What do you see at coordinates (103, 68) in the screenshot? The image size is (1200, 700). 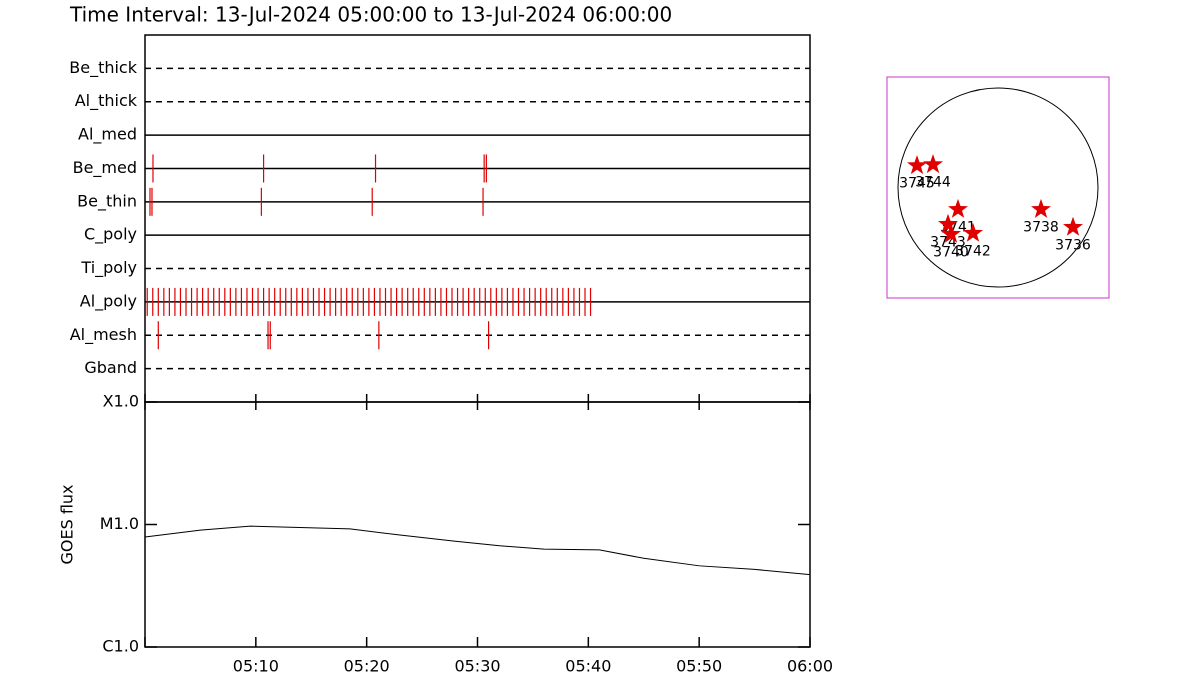 I see `row-label: Be_thick` at bounding box center [103, 68].